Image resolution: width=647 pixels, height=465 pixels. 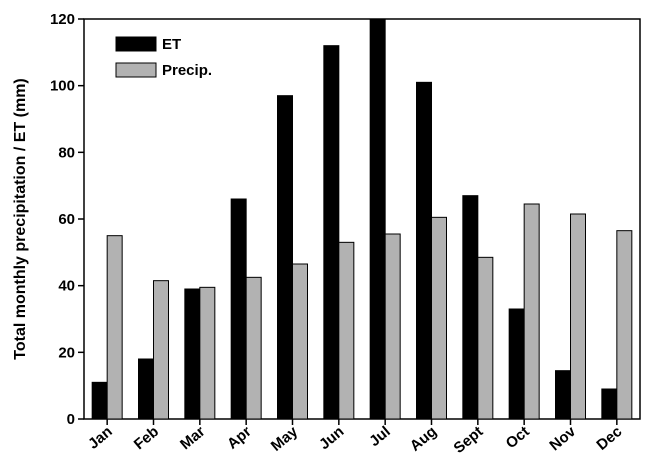 I want to click on bar-precip-sept, so click(x=485, y=338).